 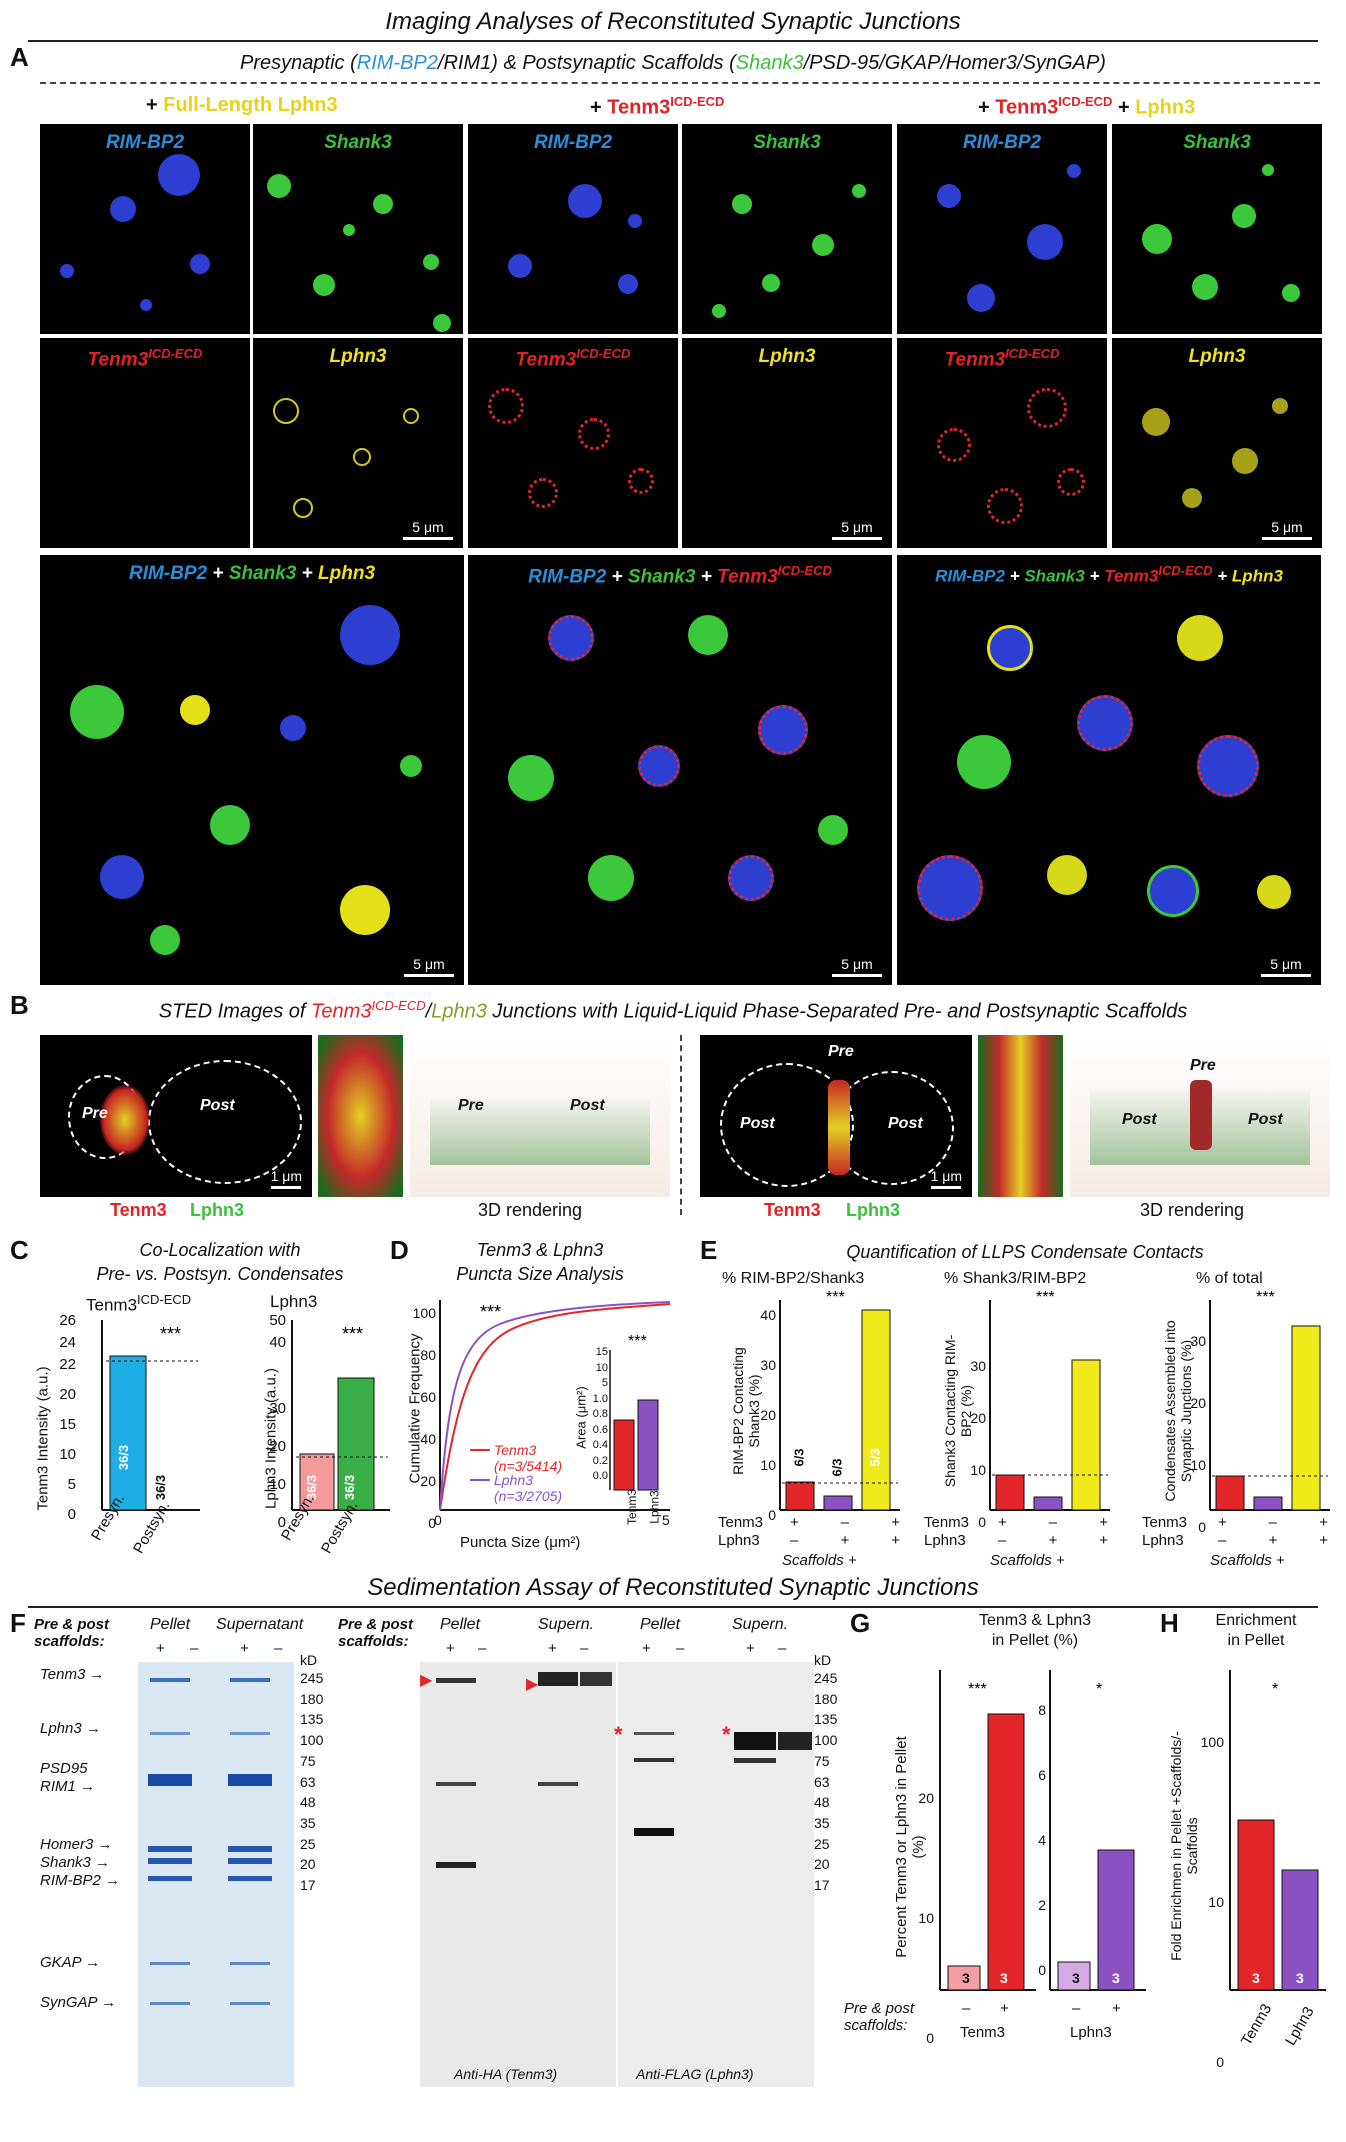 What do you see at coordinates (1076, 2008) in the screenshot?
I see `g-minus: –` at bounding box center [1076, 2008].